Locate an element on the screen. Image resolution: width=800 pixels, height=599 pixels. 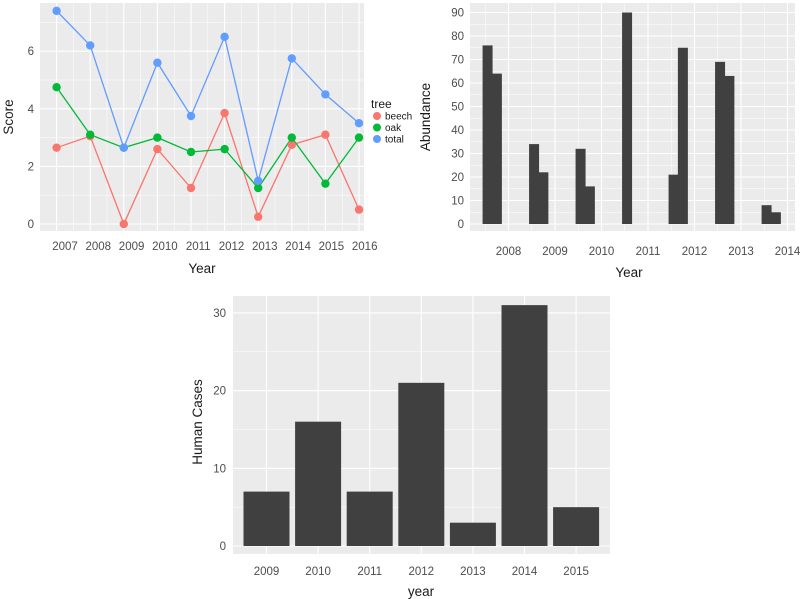
score-series-points is located at coordinates (208, 117).